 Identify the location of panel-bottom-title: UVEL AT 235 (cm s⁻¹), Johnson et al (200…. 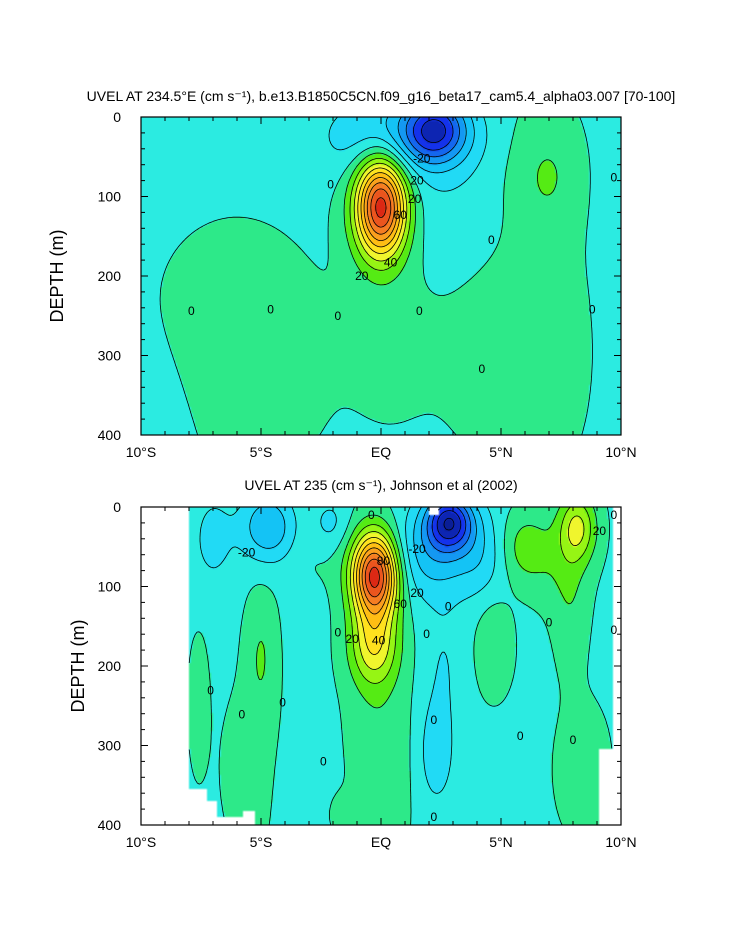
(380, 485).